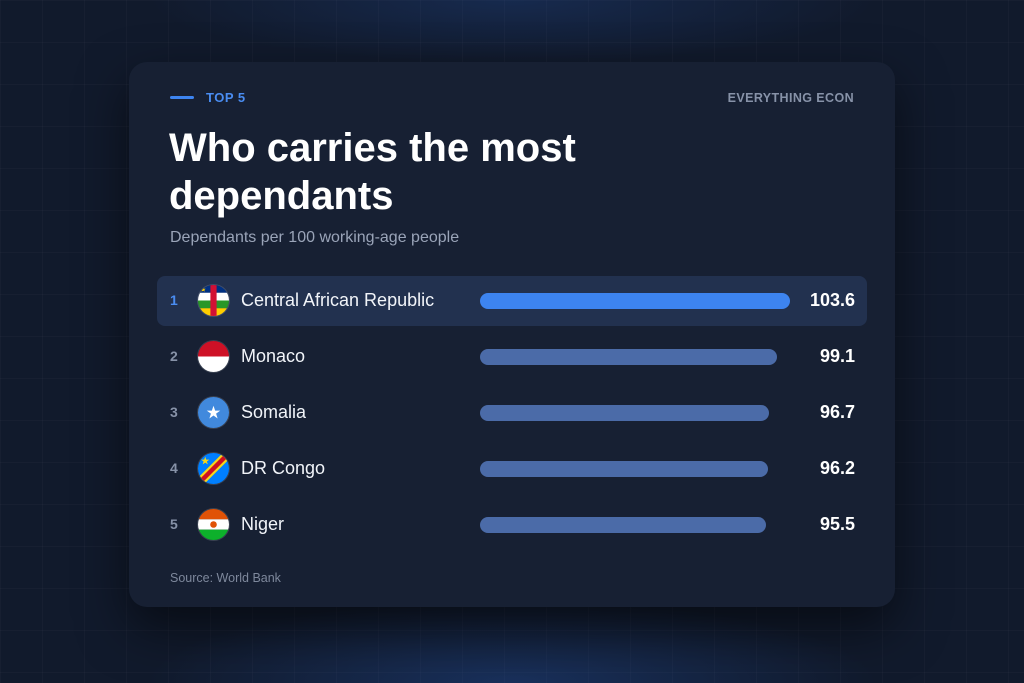 Image resolution: width=1024 pixels, height=683 pixels. I want to click on chart-title: Who carries the most dependants, so click(372, 172).